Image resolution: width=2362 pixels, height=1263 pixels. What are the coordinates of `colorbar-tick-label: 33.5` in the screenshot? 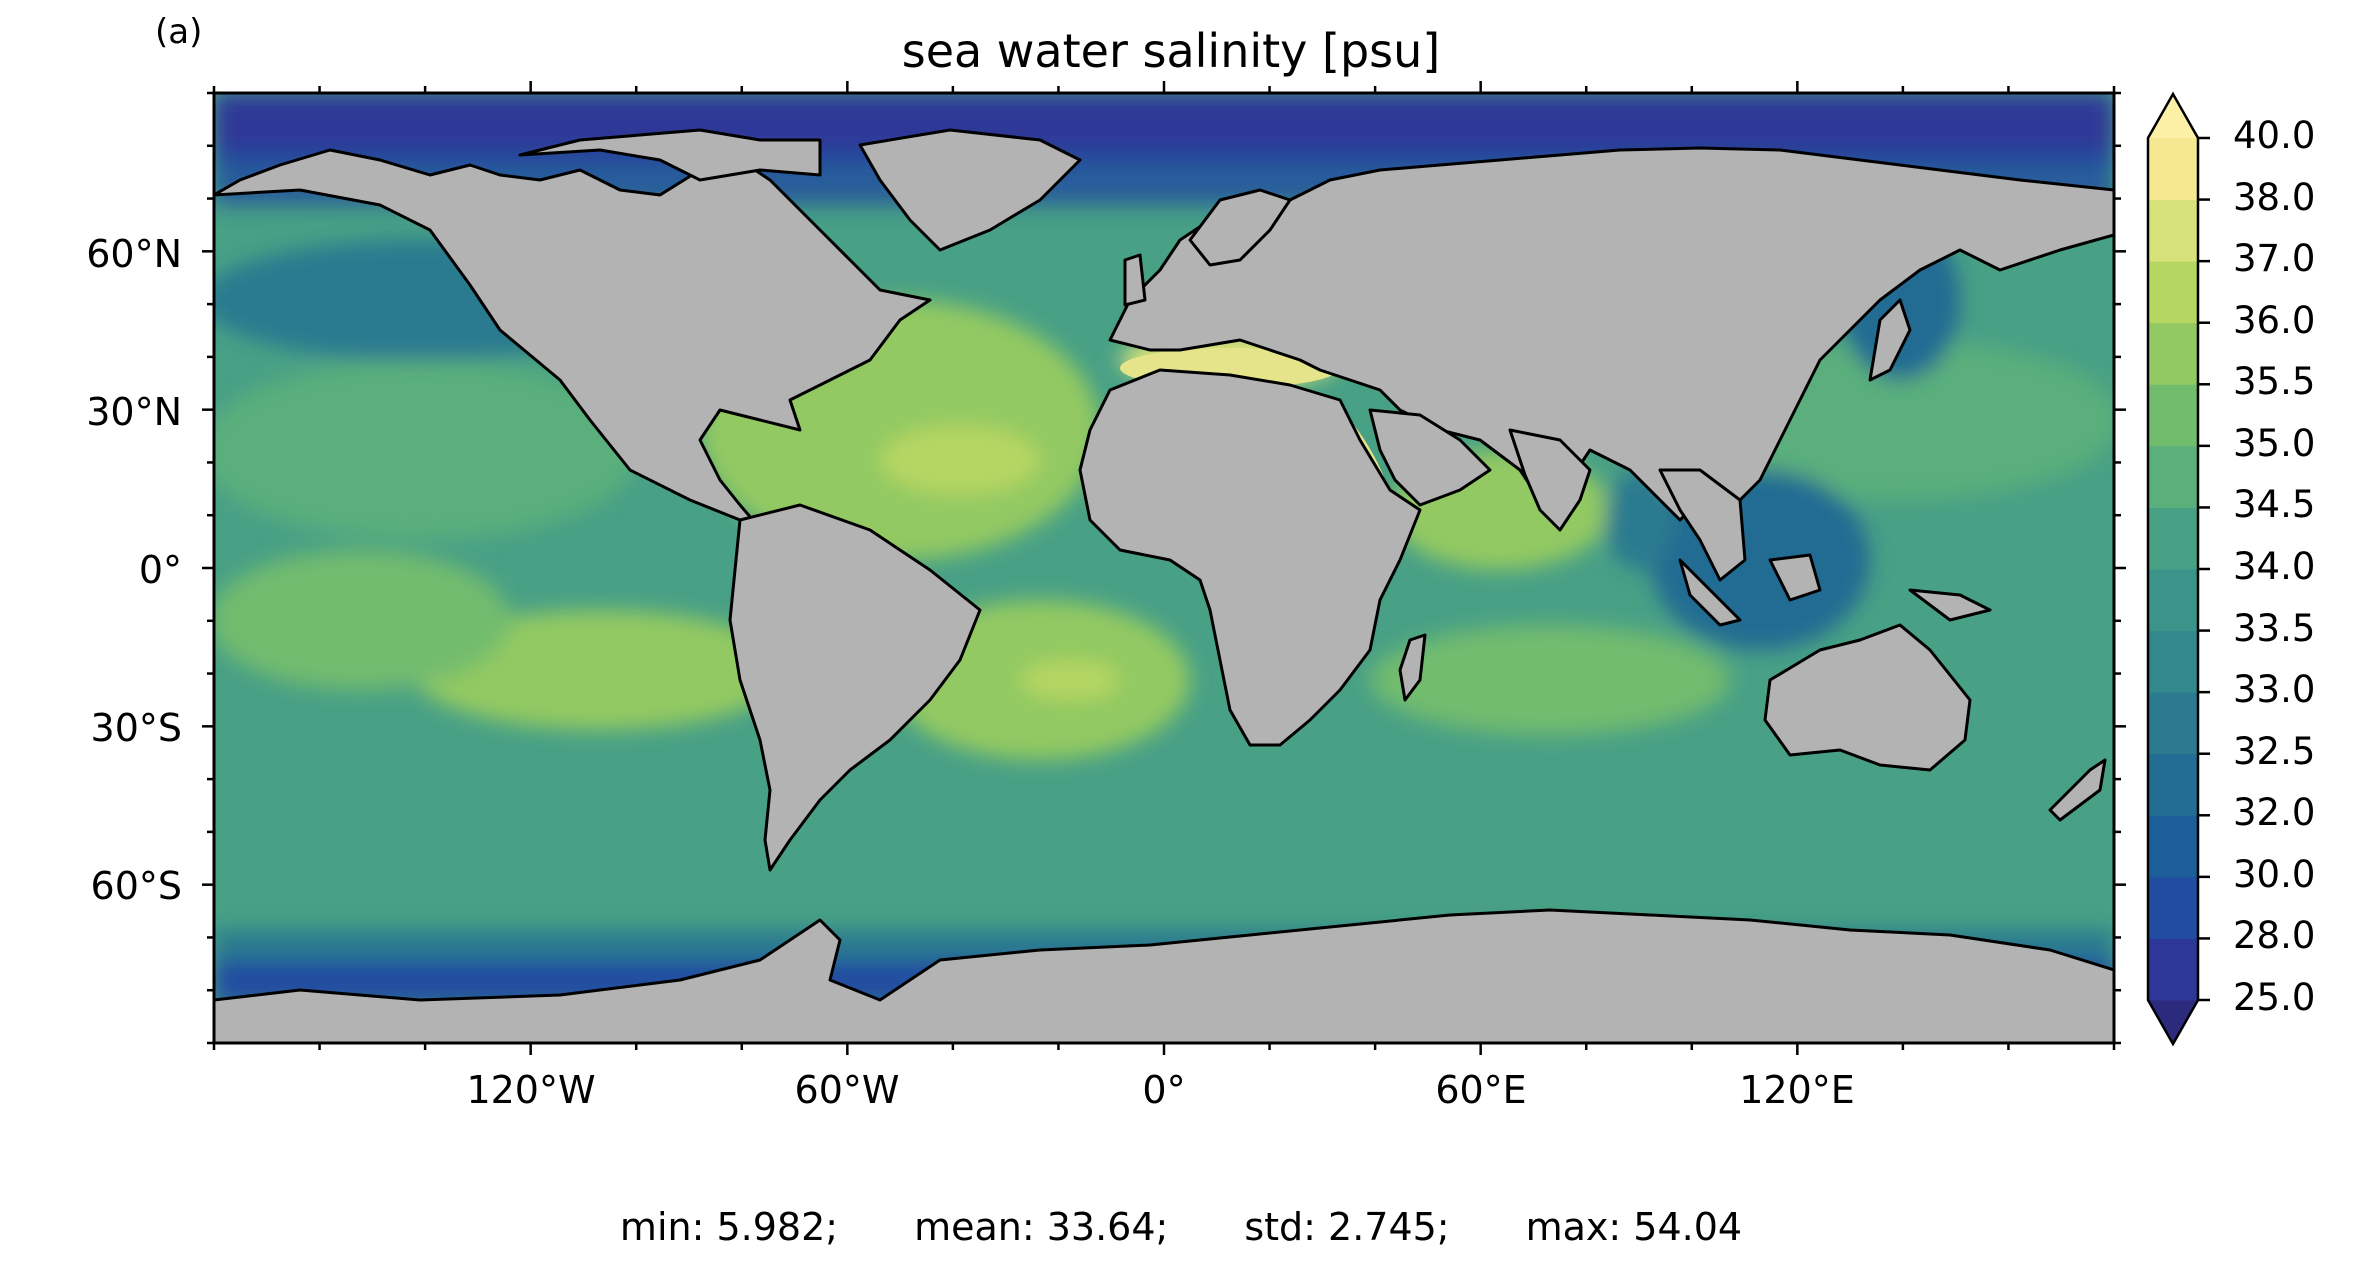 It's located at (2274, 628).